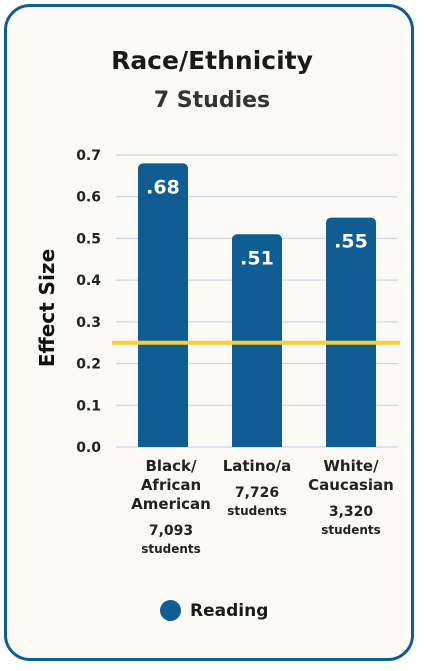  What do you see at coordinates (88, 406) in the screenshot?
I see `y-tick-label: 0.1` at bounding box center [88, 406].